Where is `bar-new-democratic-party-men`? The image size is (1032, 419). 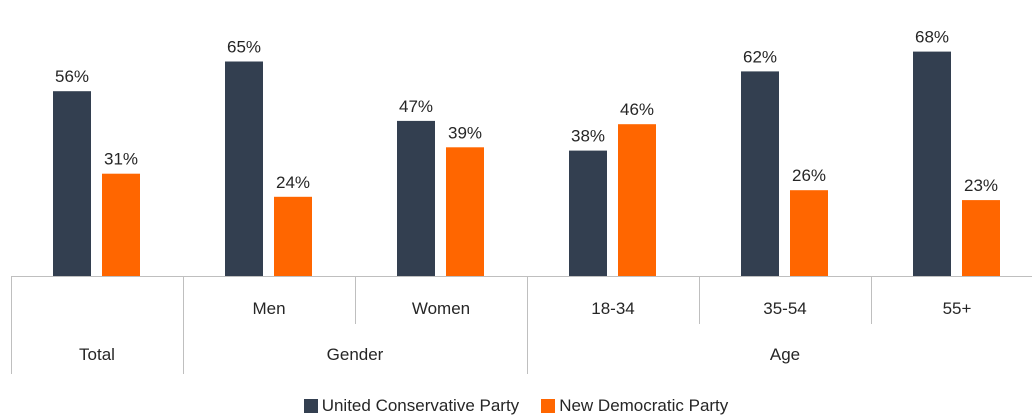 bar-new-democratic-party-men is located at coordinates (293, 236).